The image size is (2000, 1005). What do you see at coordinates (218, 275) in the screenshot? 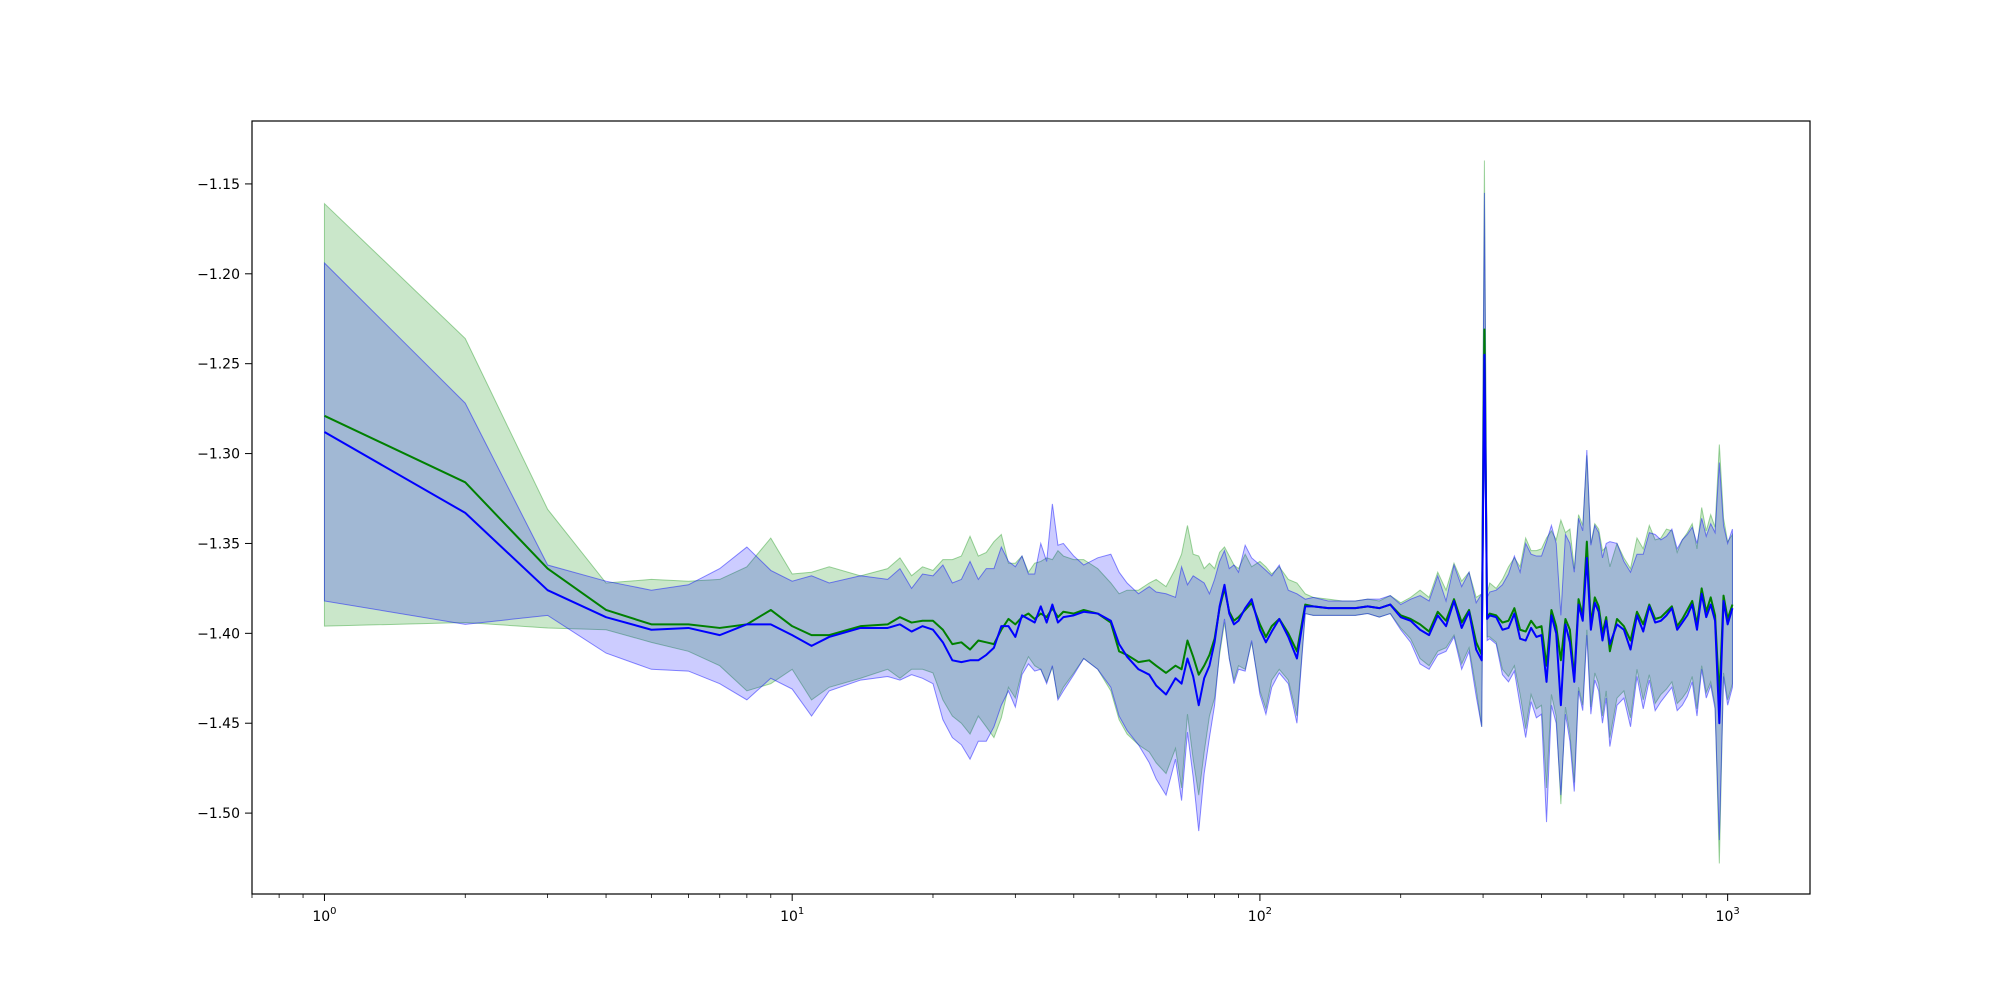
I see `y-tick-label: −1.20` at bounding box center [218, 275].